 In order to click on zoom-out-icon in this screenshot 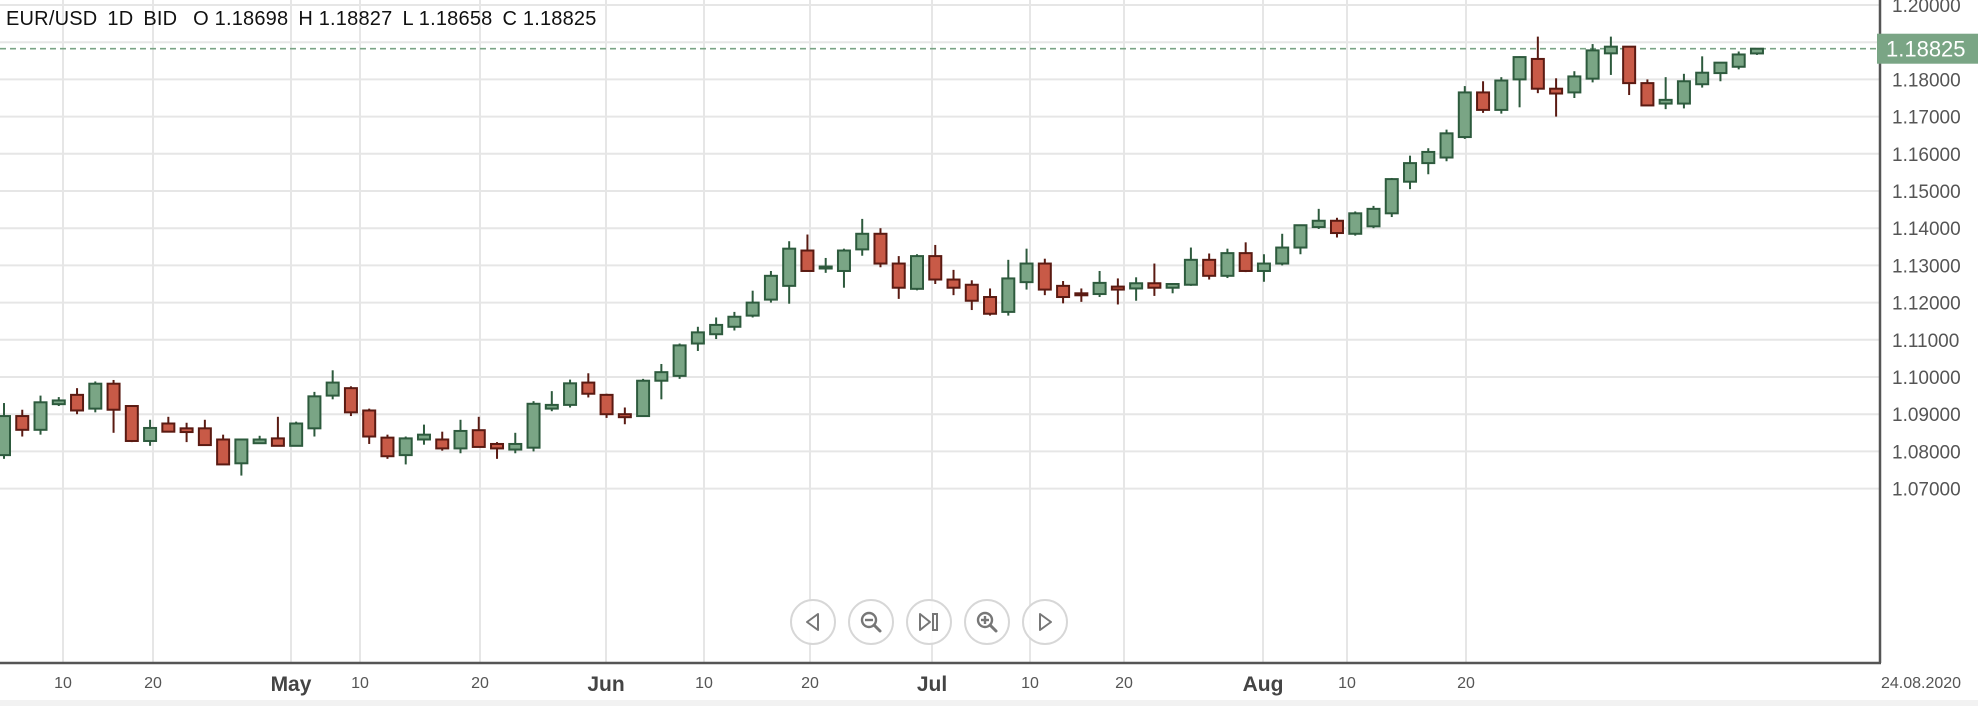, I will do `click(871, 622)`.